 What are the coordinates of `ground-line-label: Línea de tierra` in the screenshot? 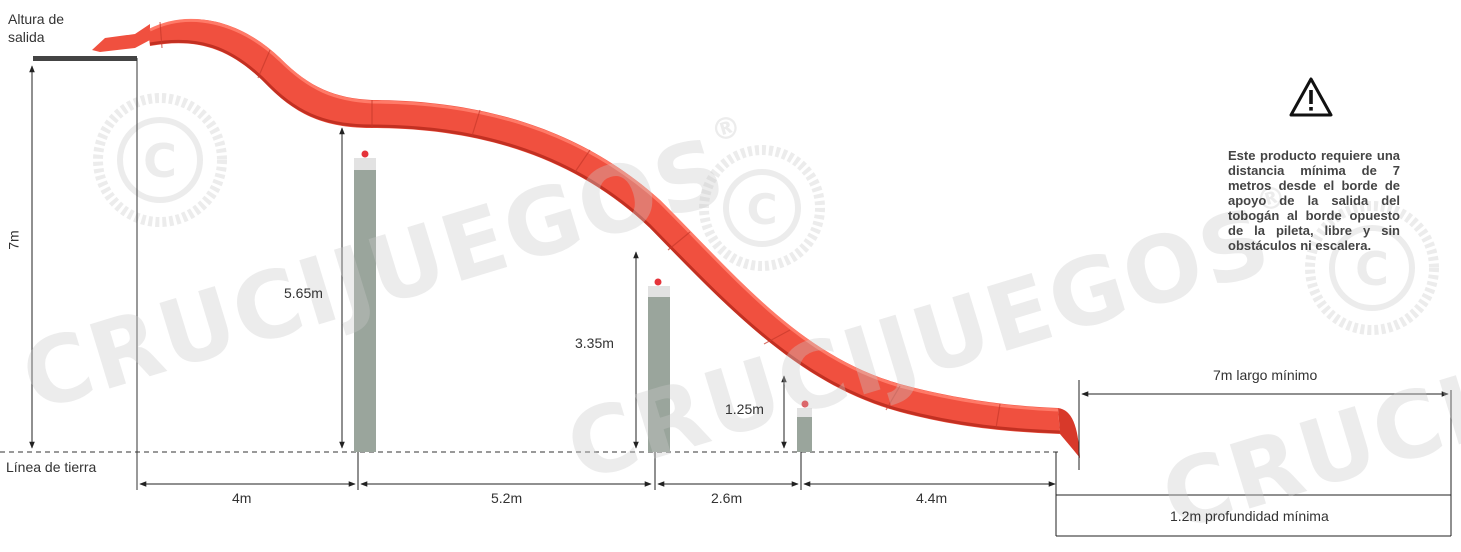 It's located at (51, 467).